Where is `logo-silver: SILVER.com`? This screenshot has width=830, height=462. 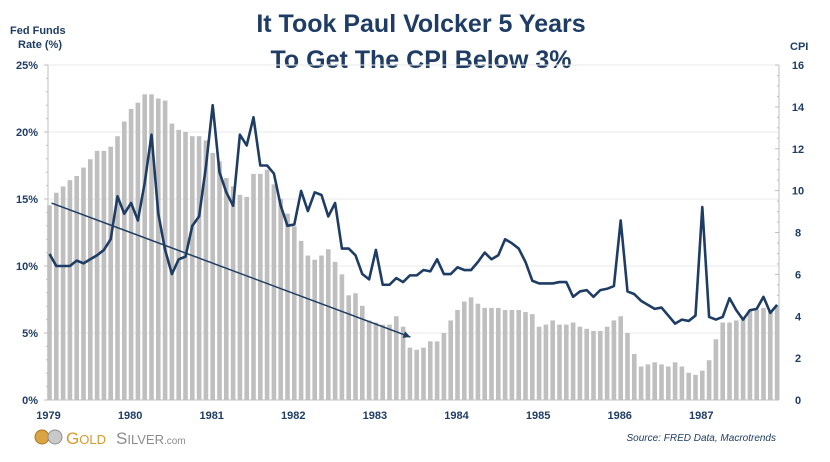
logo-silver: SILVER.com is located at coordinates (151, 438).